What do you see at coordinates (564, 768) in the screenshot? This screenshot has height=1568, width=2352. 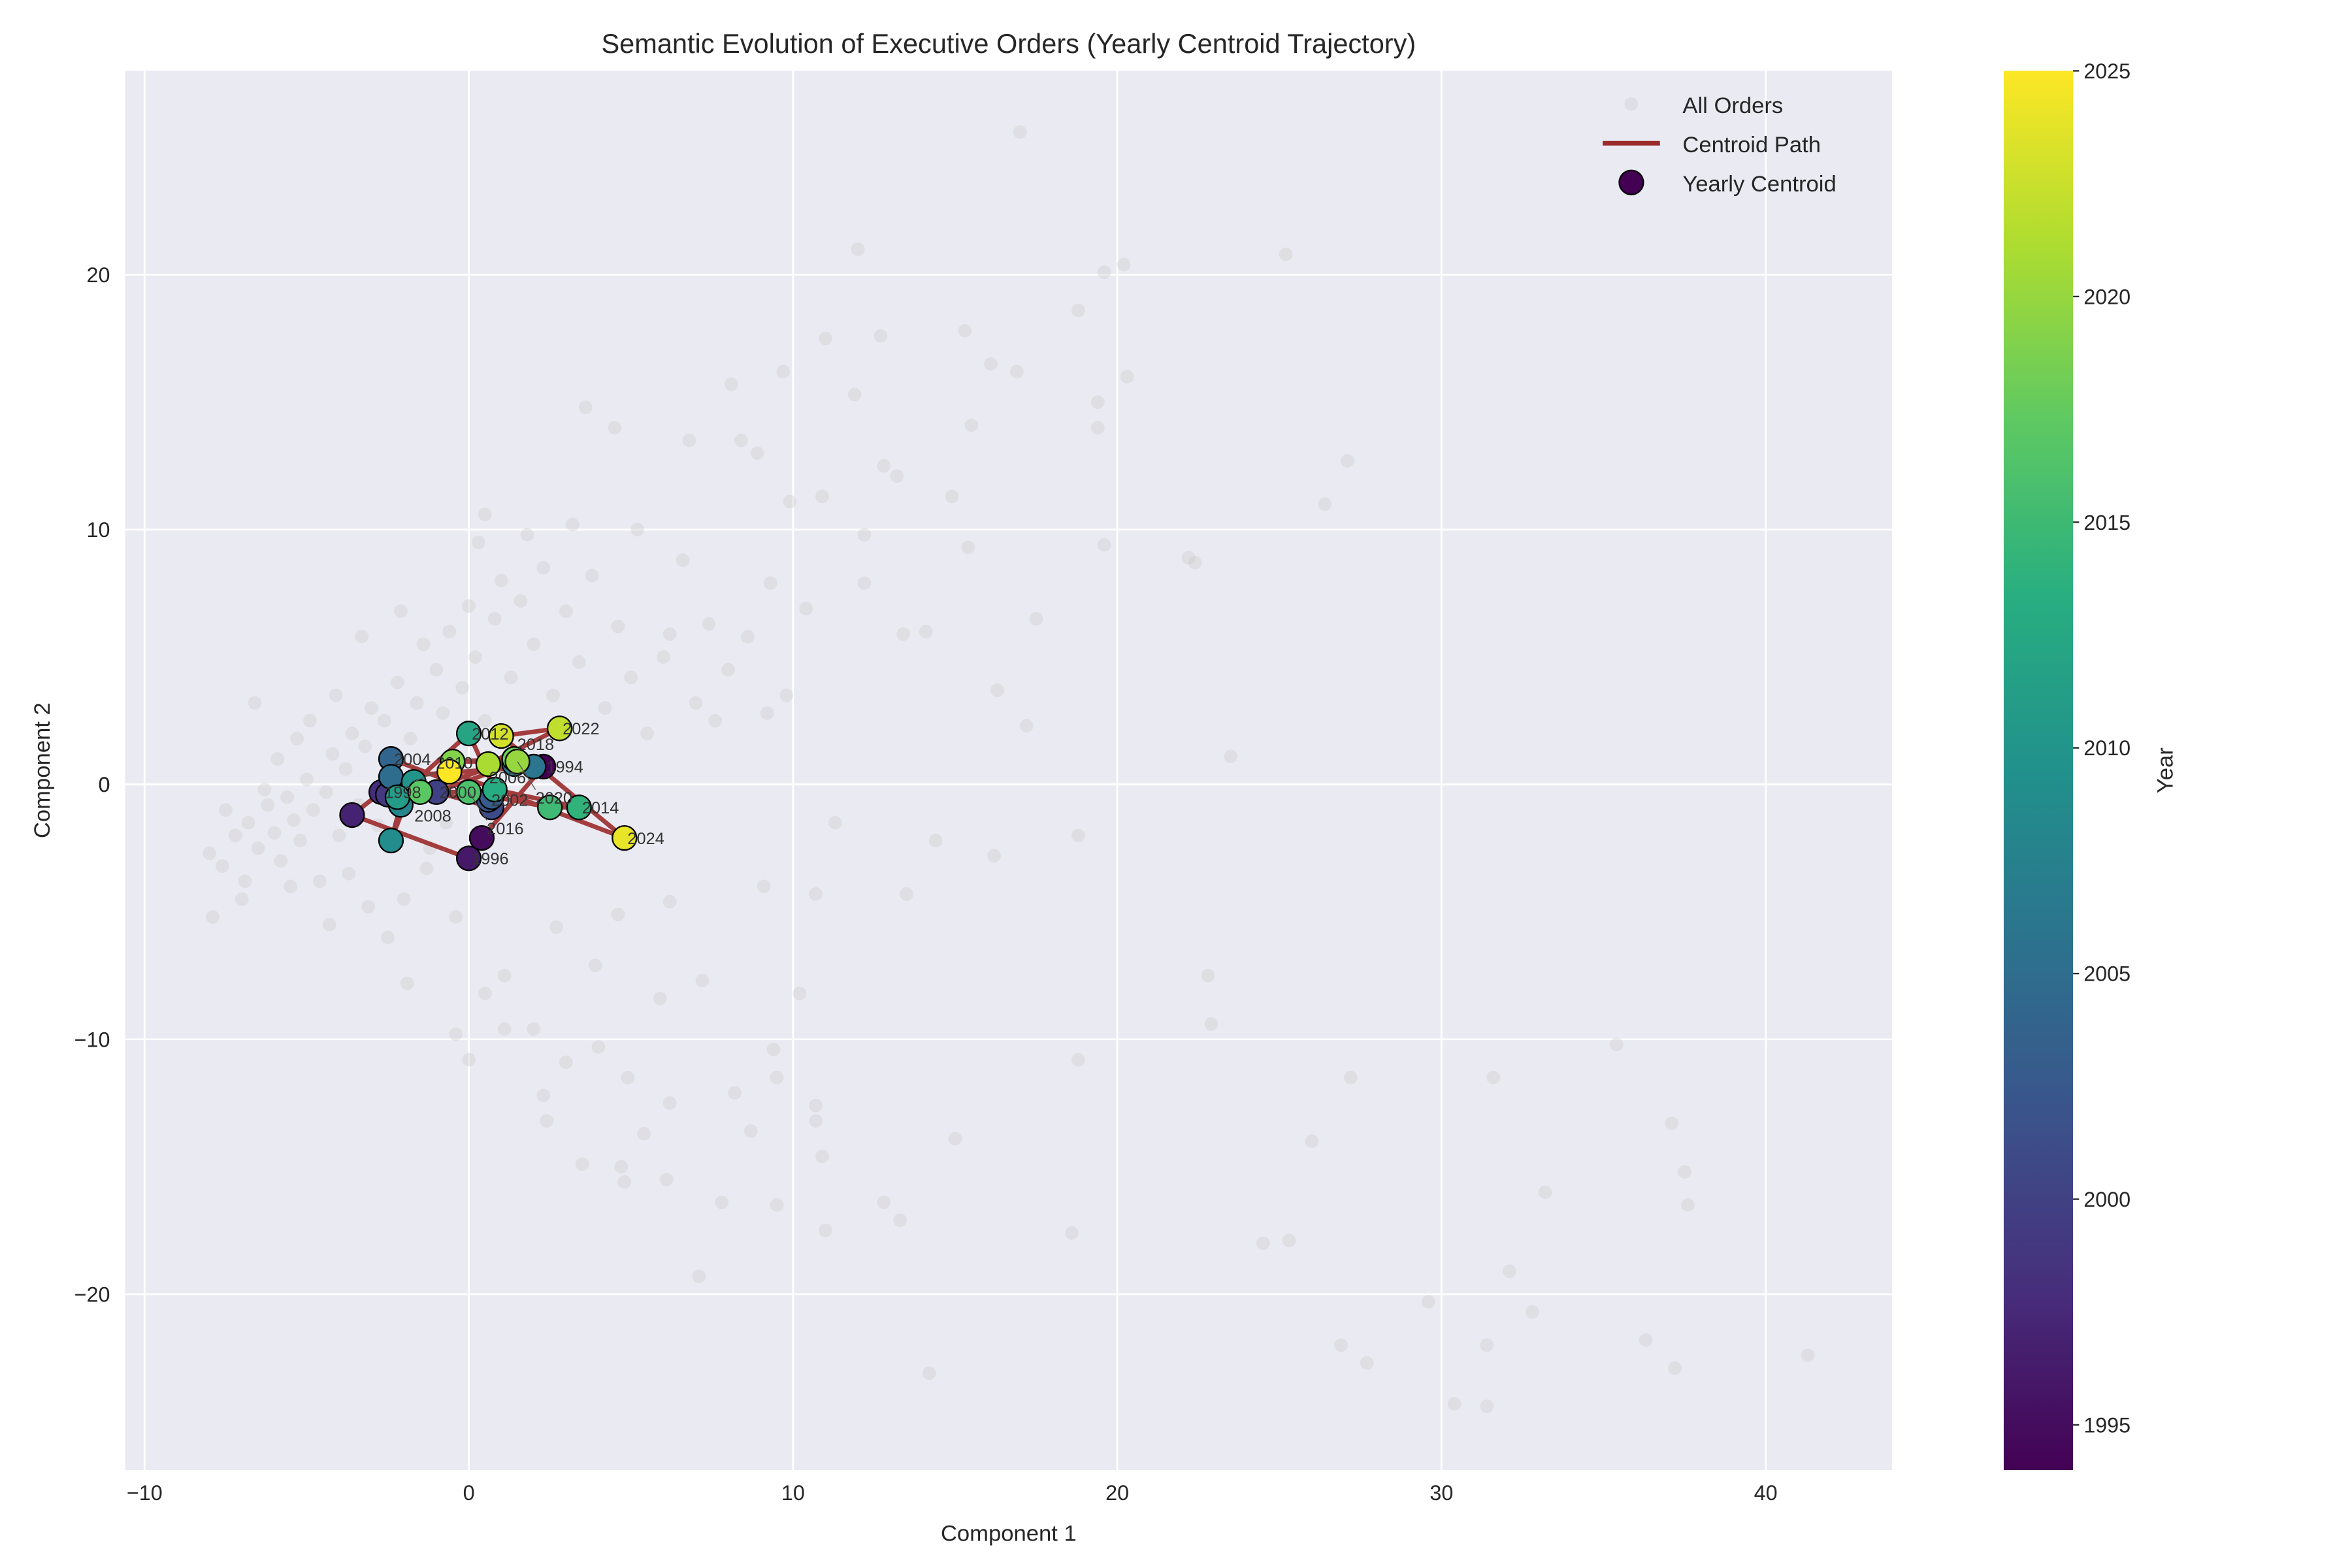 I see `centroid-label-1994: 1994` at bounding box center [564, 768].